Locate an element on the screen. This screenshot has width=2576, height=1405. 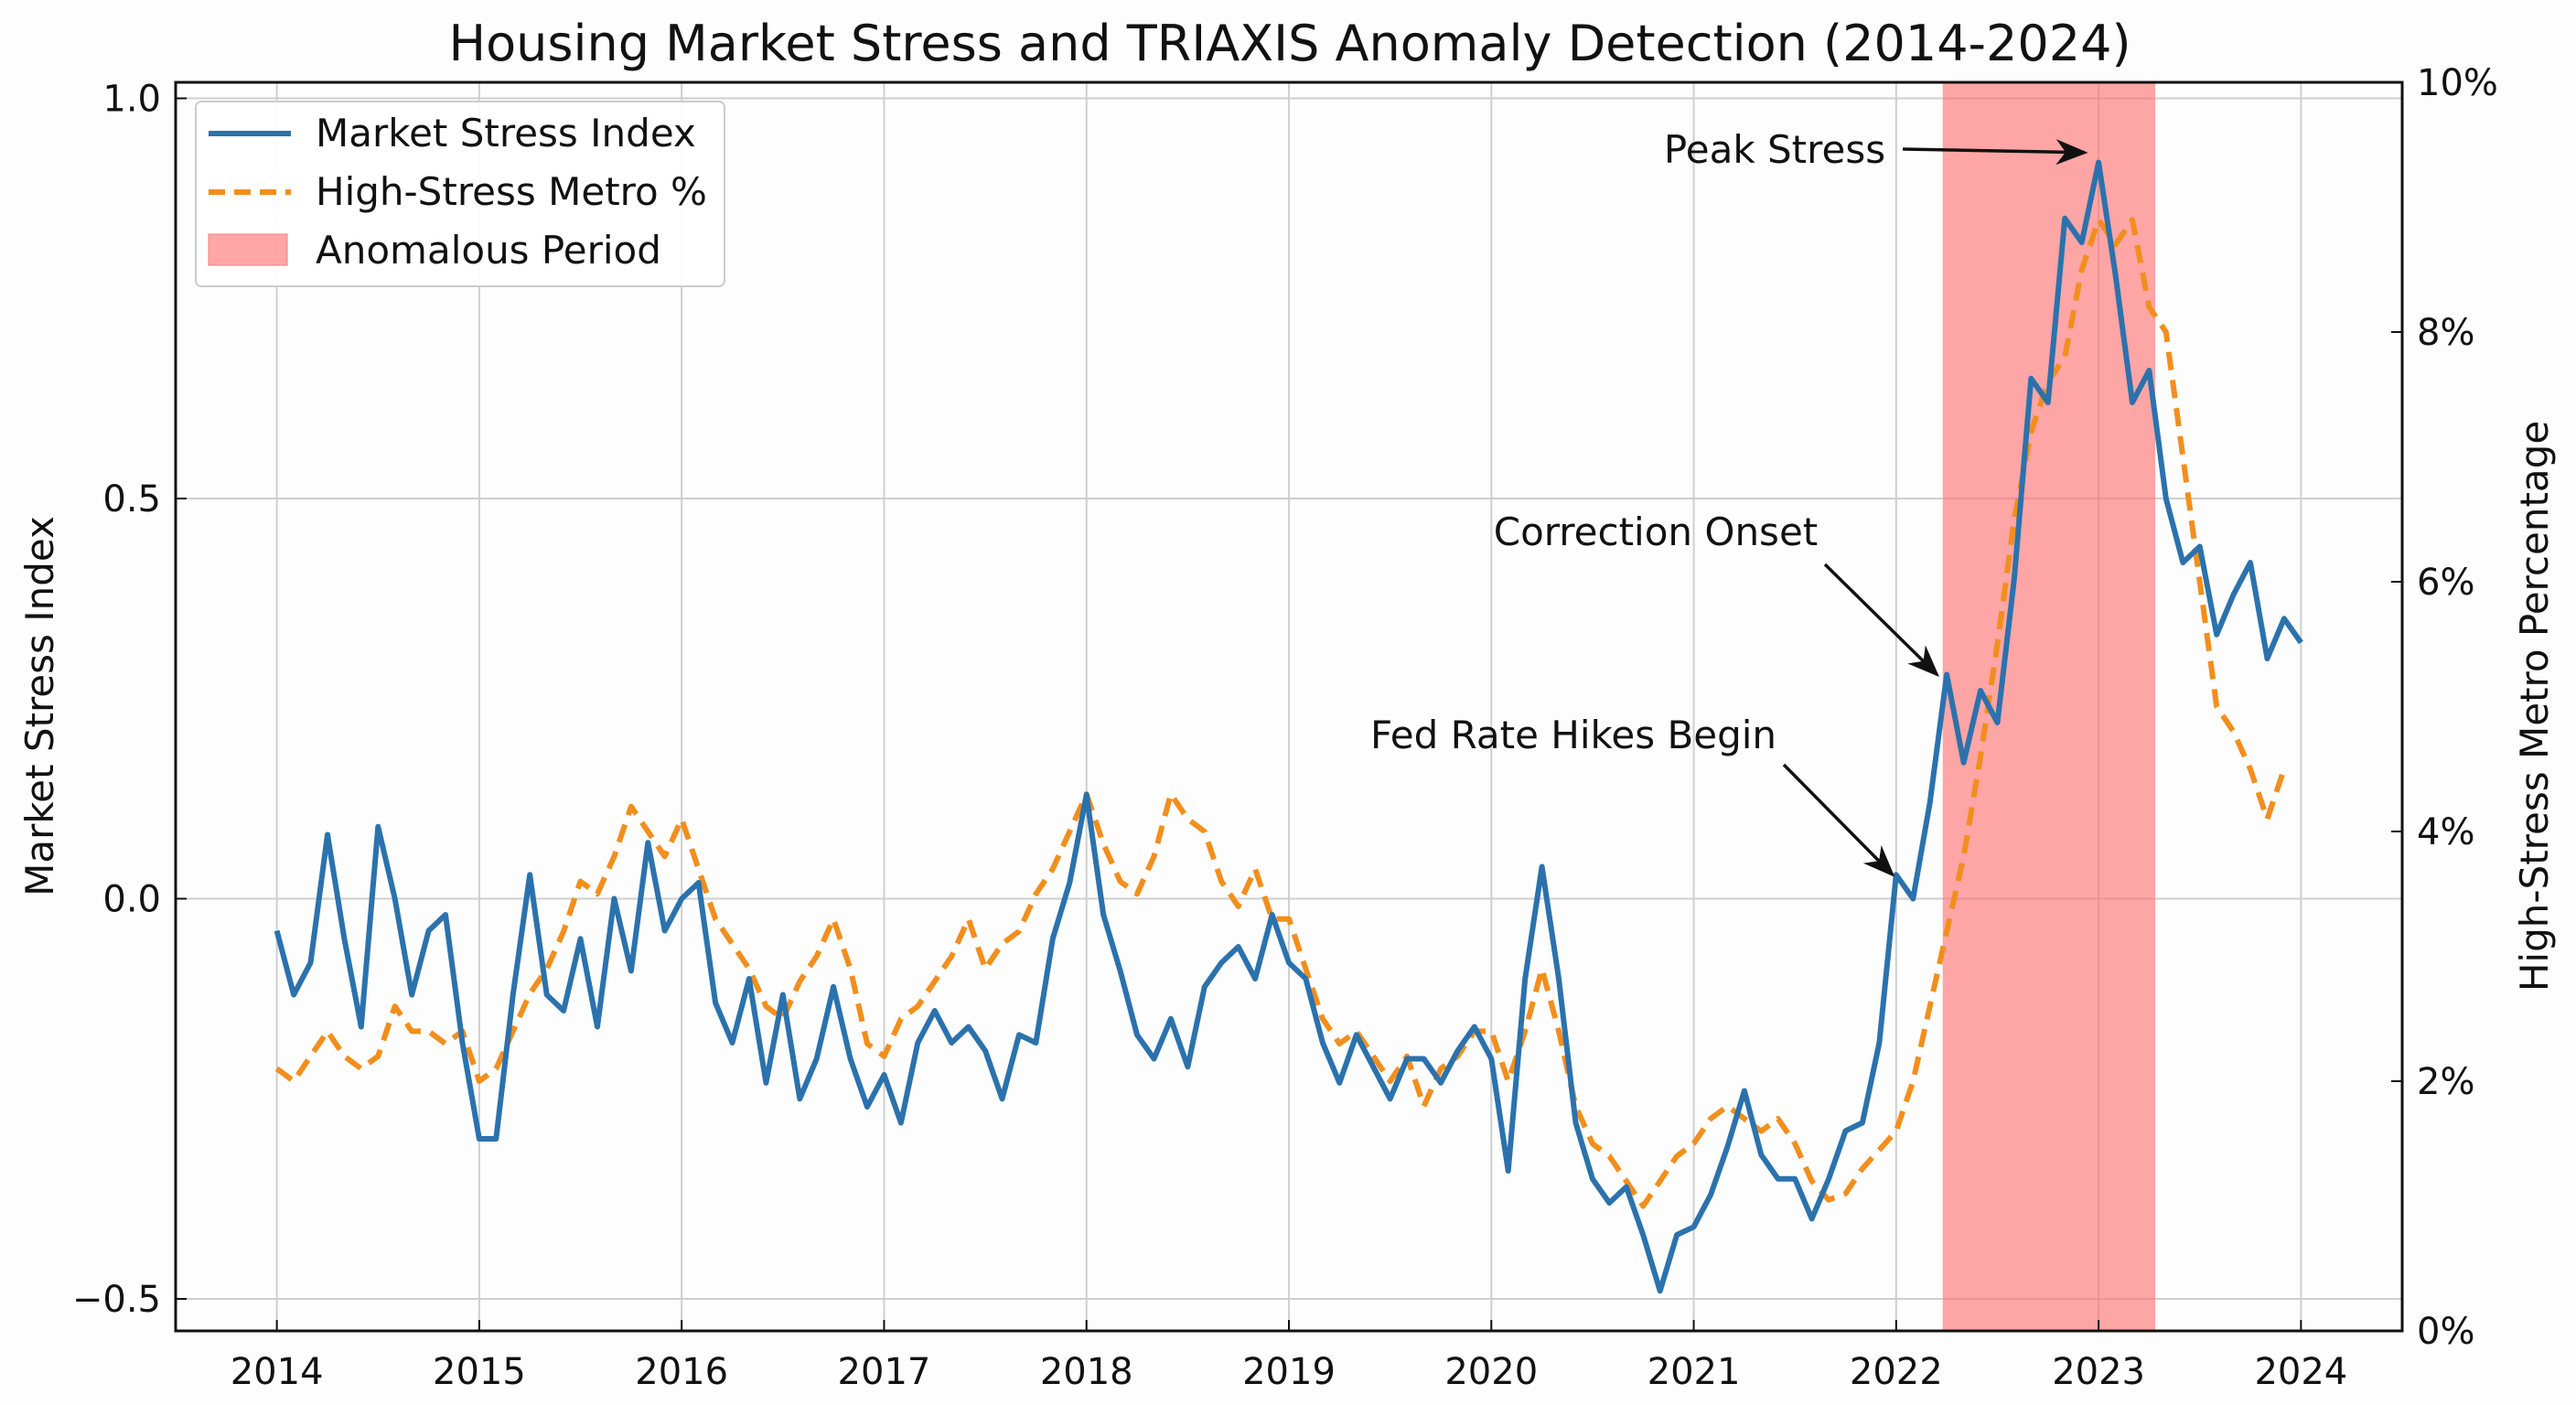
x-tick-label: 2024 is located at coordinates (2300, 1372).